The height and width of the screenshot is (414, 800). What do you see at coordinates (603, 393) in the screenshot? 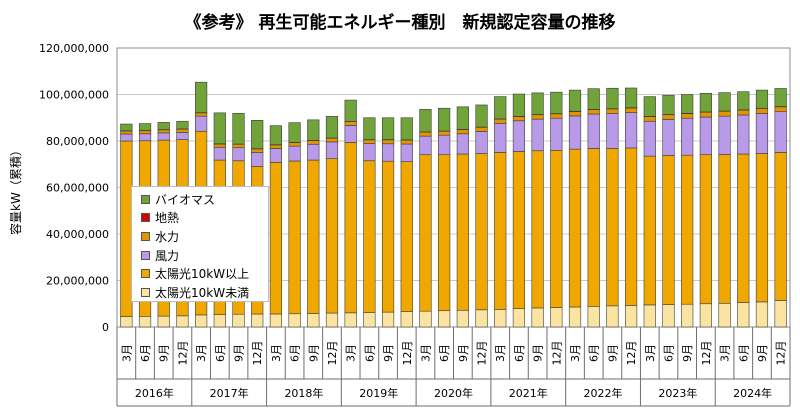
I see `year-label: 2022年` at bounding box center [603, 393].